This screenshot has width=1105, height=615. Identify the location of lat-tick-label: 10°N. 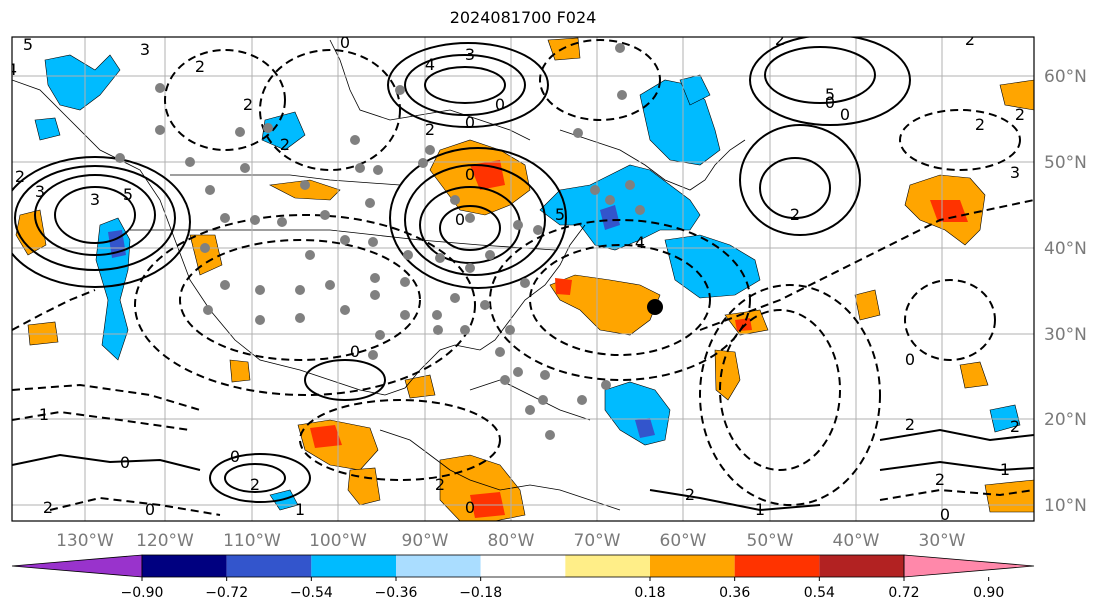
(1065, 506).